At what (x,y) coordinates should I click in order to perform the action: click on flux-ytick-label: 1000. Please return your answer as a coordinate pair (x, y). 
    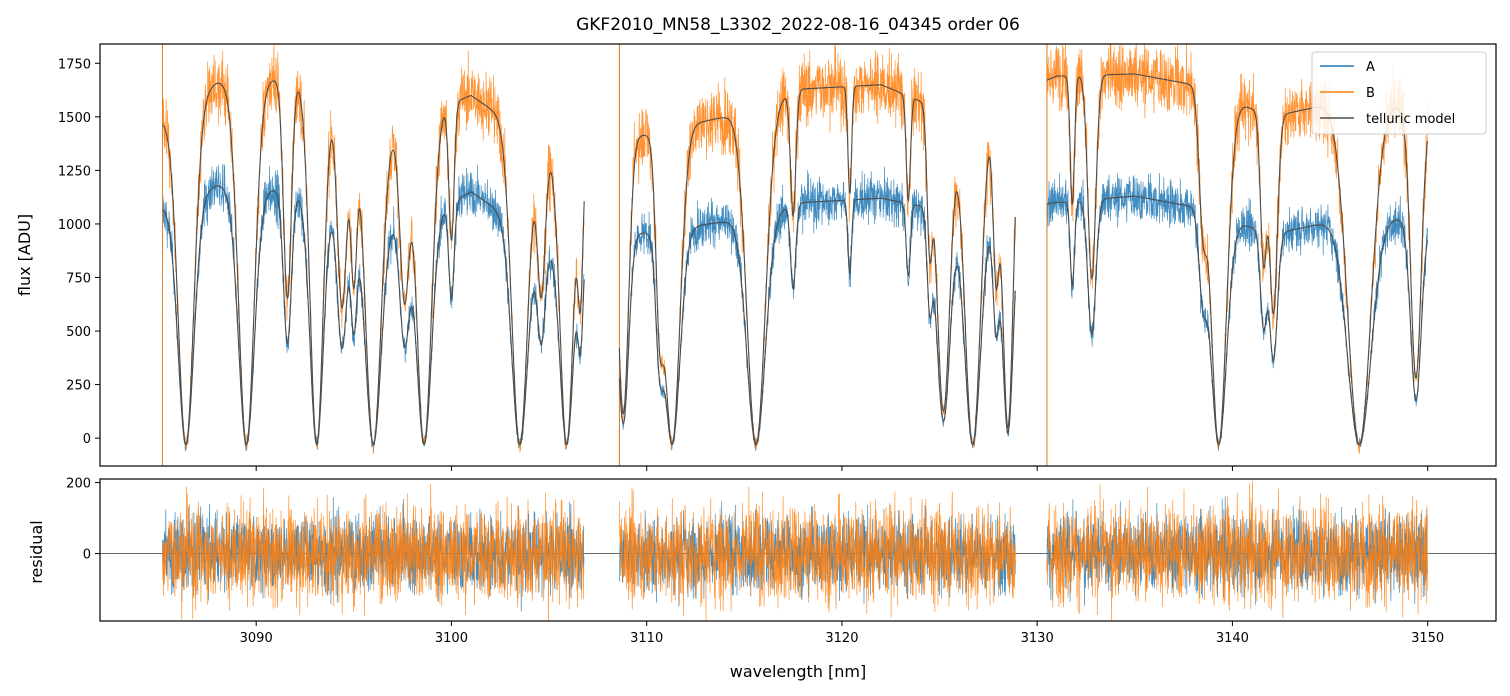
    Looking at the image, I should click on (74, 225).